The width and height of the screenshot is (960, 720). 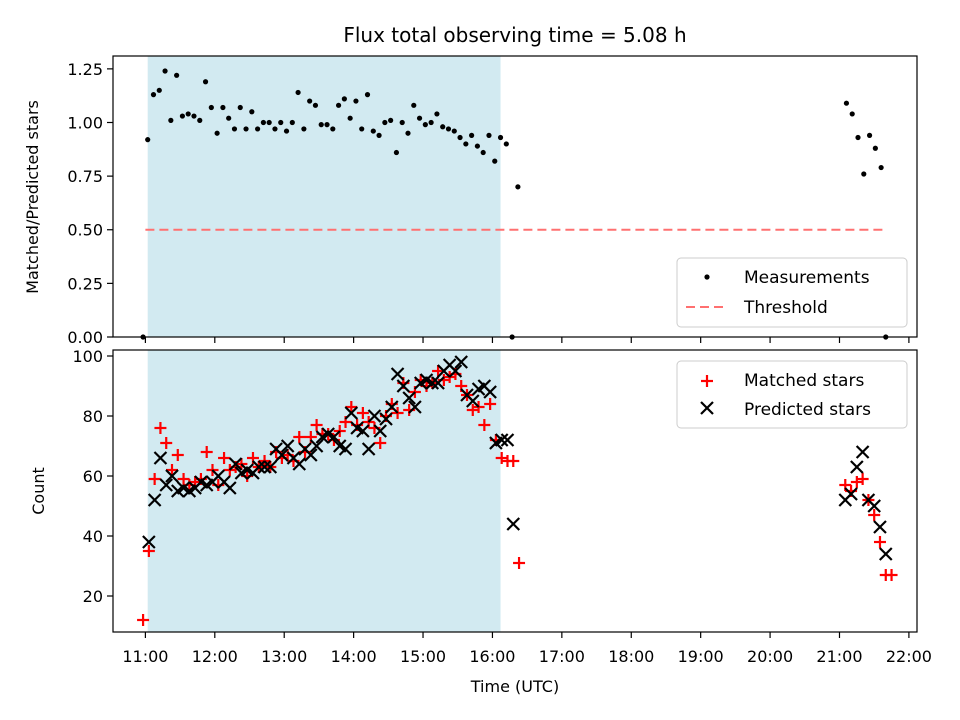 What do you see at coordinates (145, 656) in the screenshot?
I see `x-tick-label: 11:00` at bounding box center [145, 656].